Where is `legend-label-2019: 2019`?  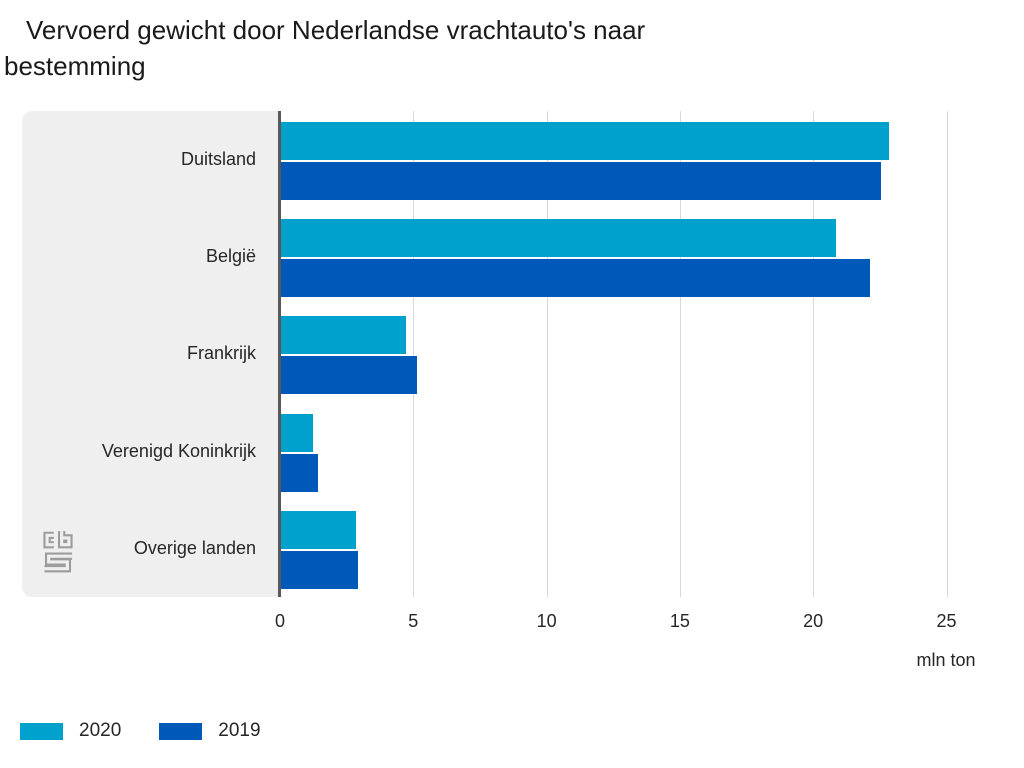
legend-label-2019: 2019 is located at coordinates (239, 730).